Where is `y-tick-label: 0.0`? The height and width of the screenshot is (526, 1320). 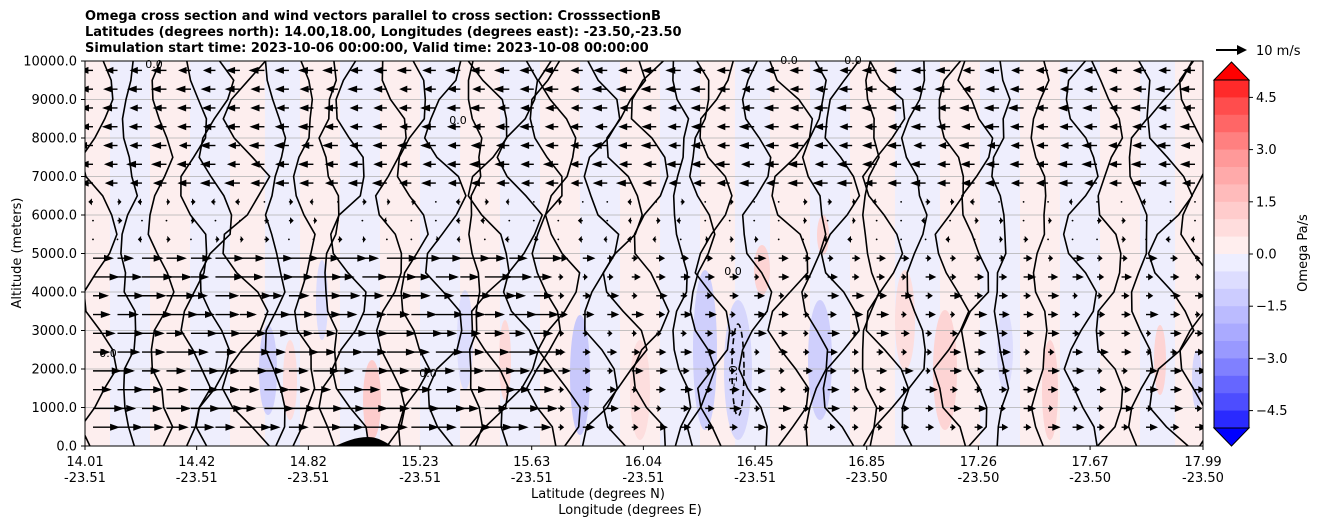
y-tick-label: 0.0 is located at coordinates (66, 447).